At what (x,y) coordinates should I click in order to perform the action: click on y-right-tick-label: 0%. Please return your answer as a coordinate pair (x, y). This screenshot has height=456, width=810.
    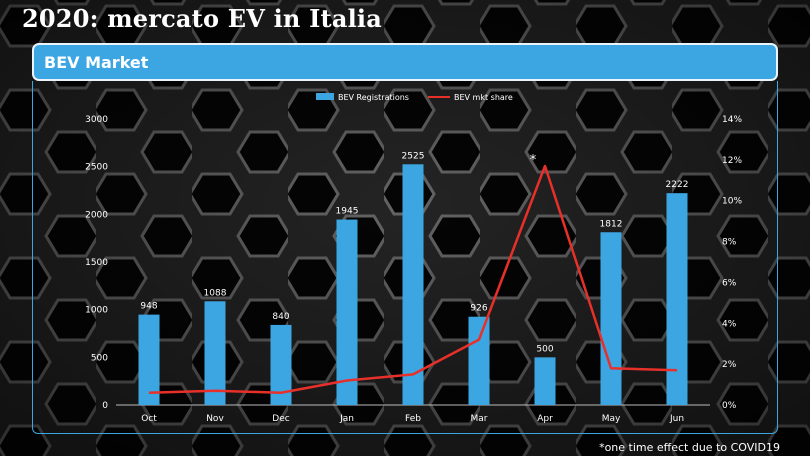
    Looking at the image, I should click on (729, 406).